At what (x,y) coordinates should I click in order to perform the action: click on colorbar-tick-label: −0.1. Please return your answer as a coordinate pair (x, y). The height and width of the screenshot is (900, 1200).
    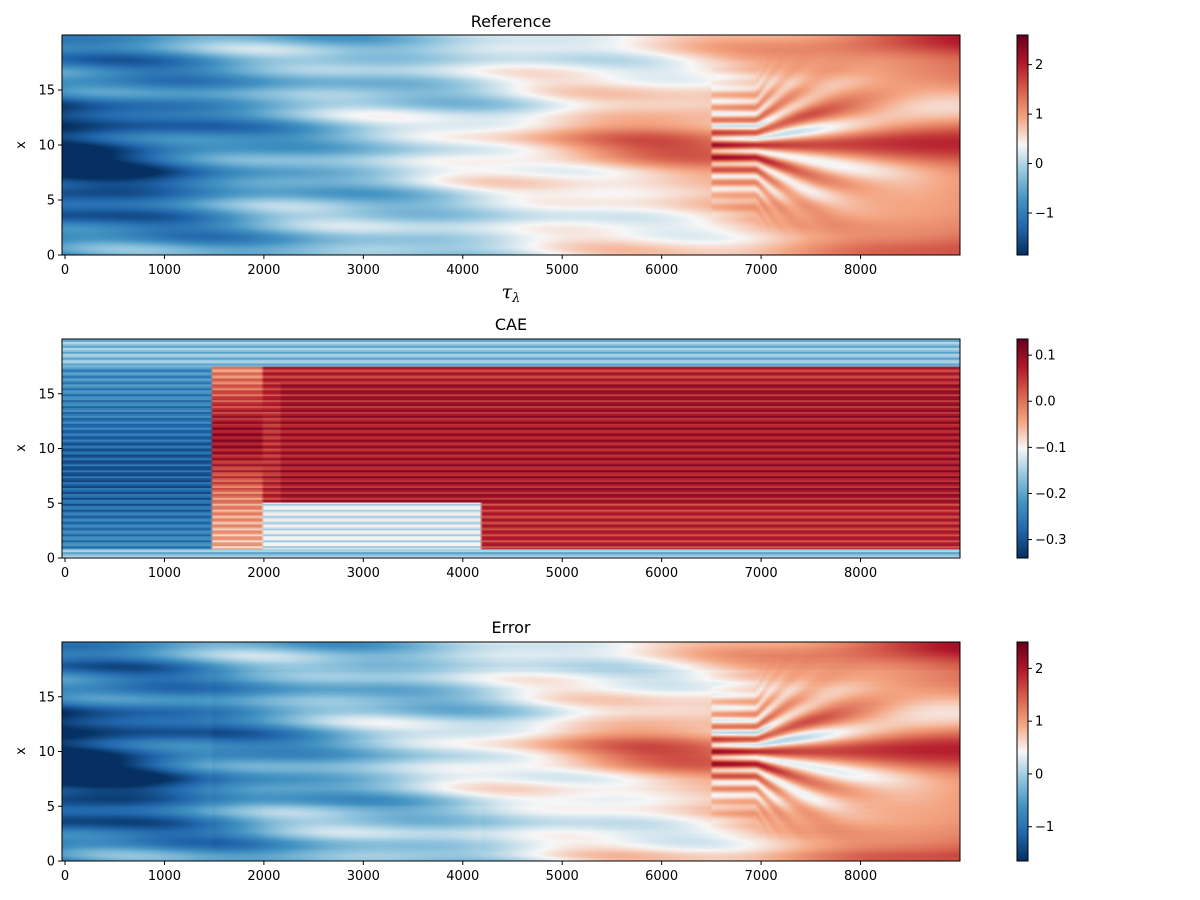
    Looking at the image, I should click on (1051, 448).